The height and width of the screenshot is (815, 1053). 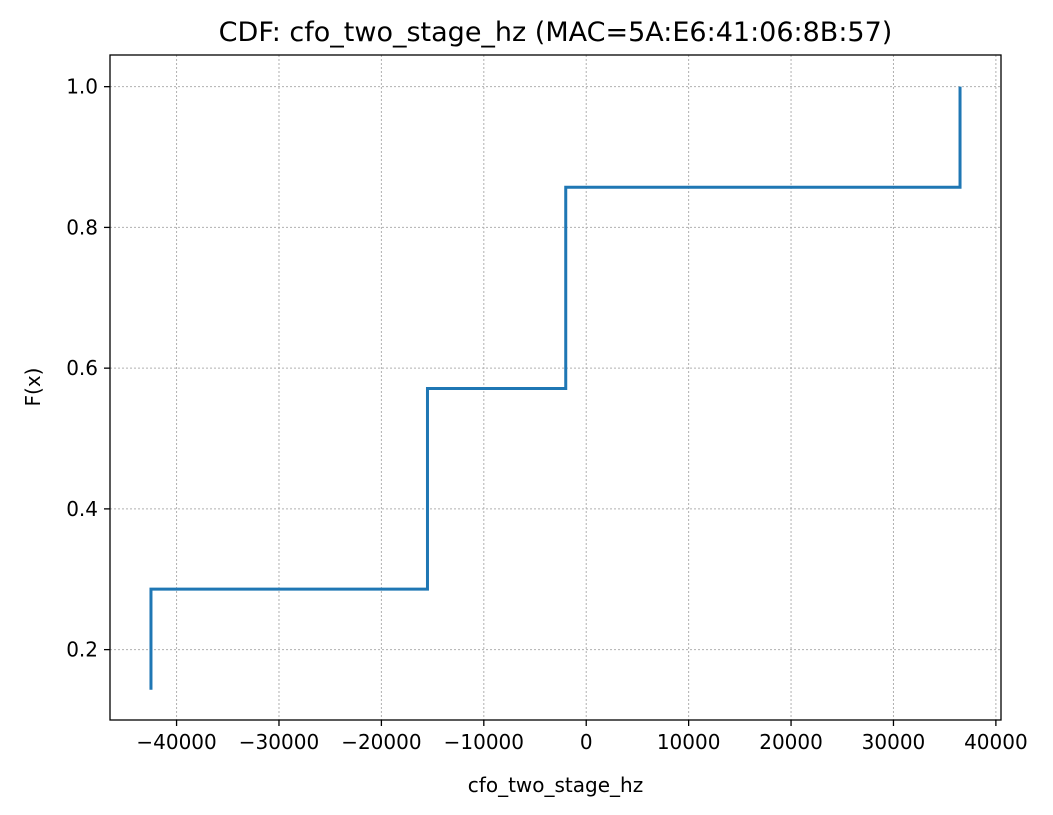 What do you see at coordinates (996, 742) in the screenshot?
I see `x-tick-label: 40000` at bounding box center [996, 742].